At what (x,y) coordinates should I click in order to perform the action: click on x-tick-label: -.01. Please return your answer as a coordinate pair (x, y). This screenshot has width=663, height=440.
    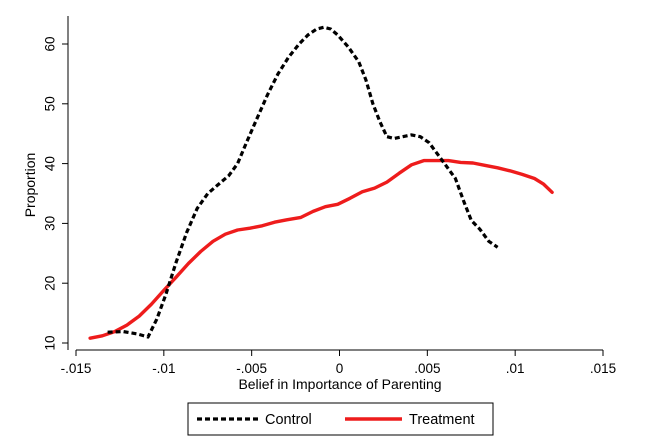
    Looking at the image, I should click on (163, 368).